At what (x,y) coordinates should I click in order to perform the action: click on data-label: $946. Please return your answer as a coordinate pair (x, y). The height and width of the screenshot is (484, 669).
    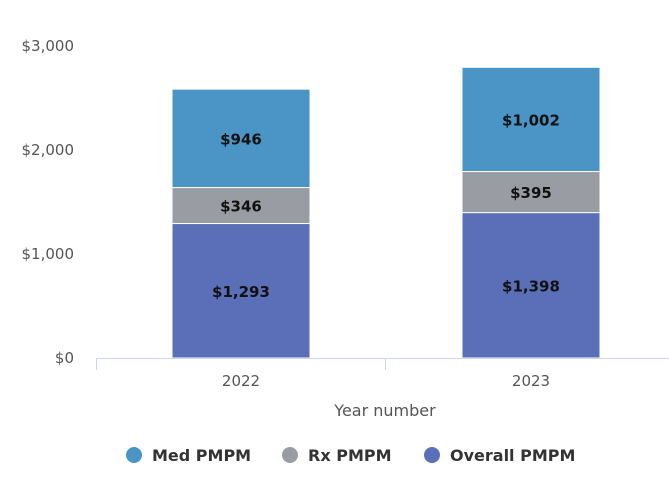
    Looking at the image, I should click on (241, 139).